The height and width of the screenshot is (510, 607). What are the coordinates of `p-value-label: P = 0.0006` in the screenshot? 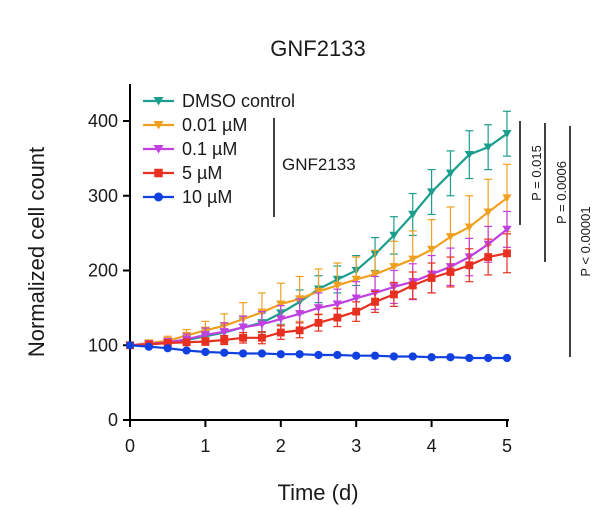 It's located at (561, 192).